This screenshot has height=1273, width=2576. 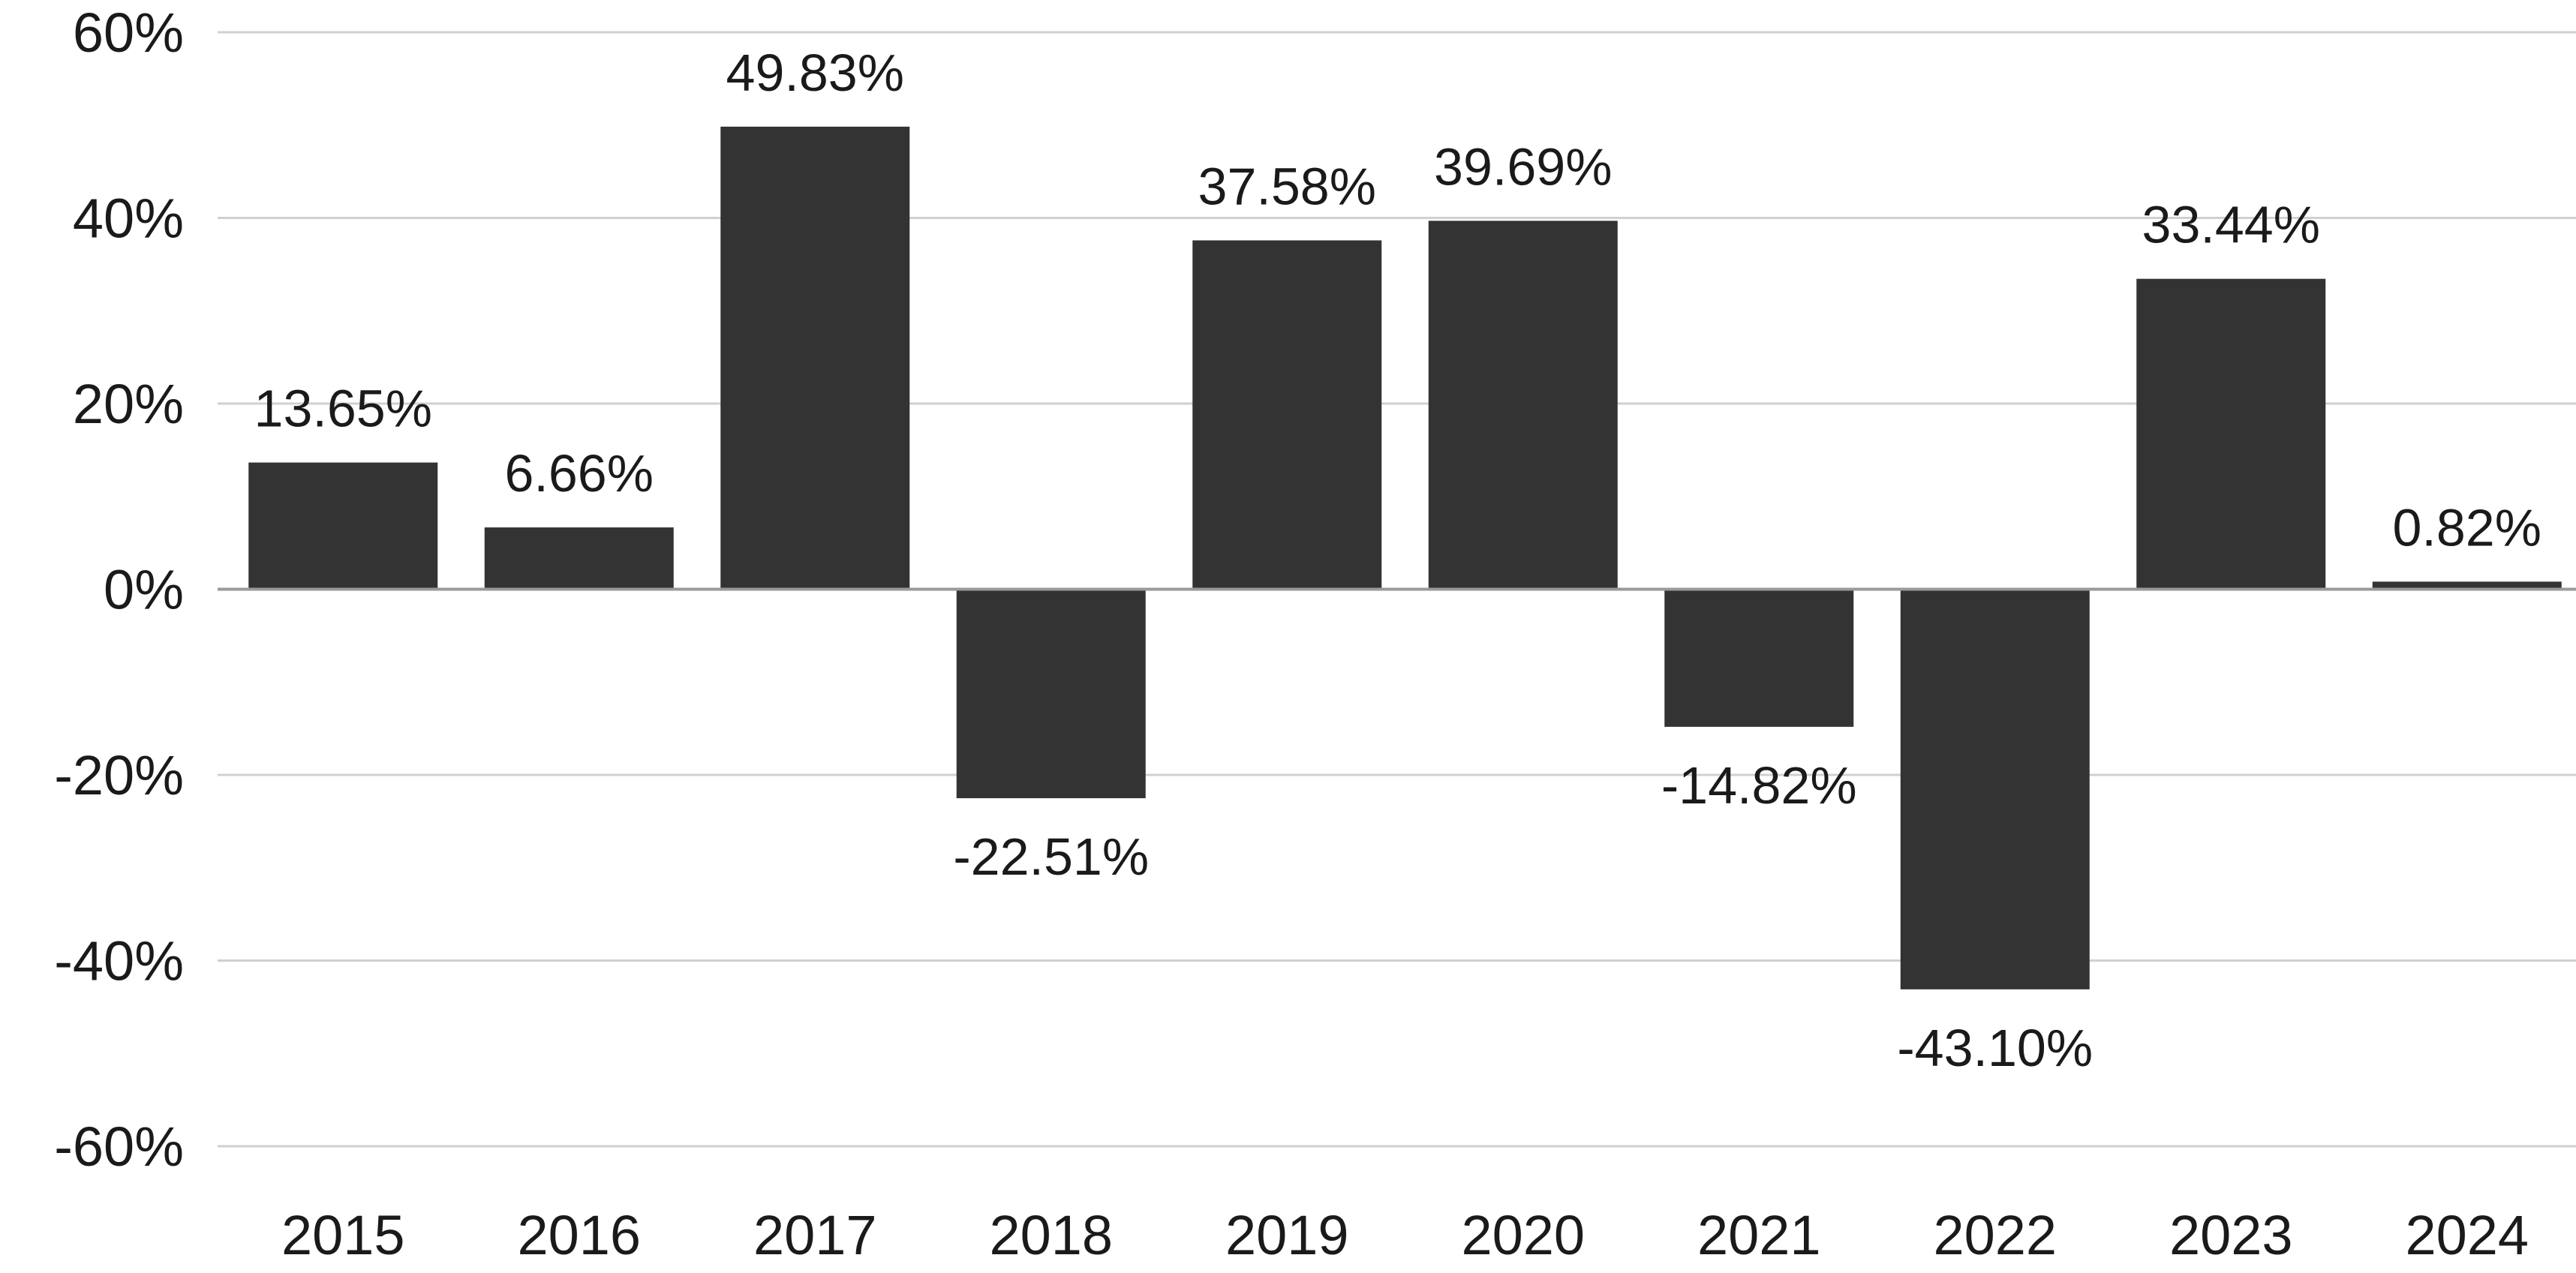 What do you see at coordinates (1759, 658) in the screenshot?
I see `bar-2021` at bounding box center [1759, 658].